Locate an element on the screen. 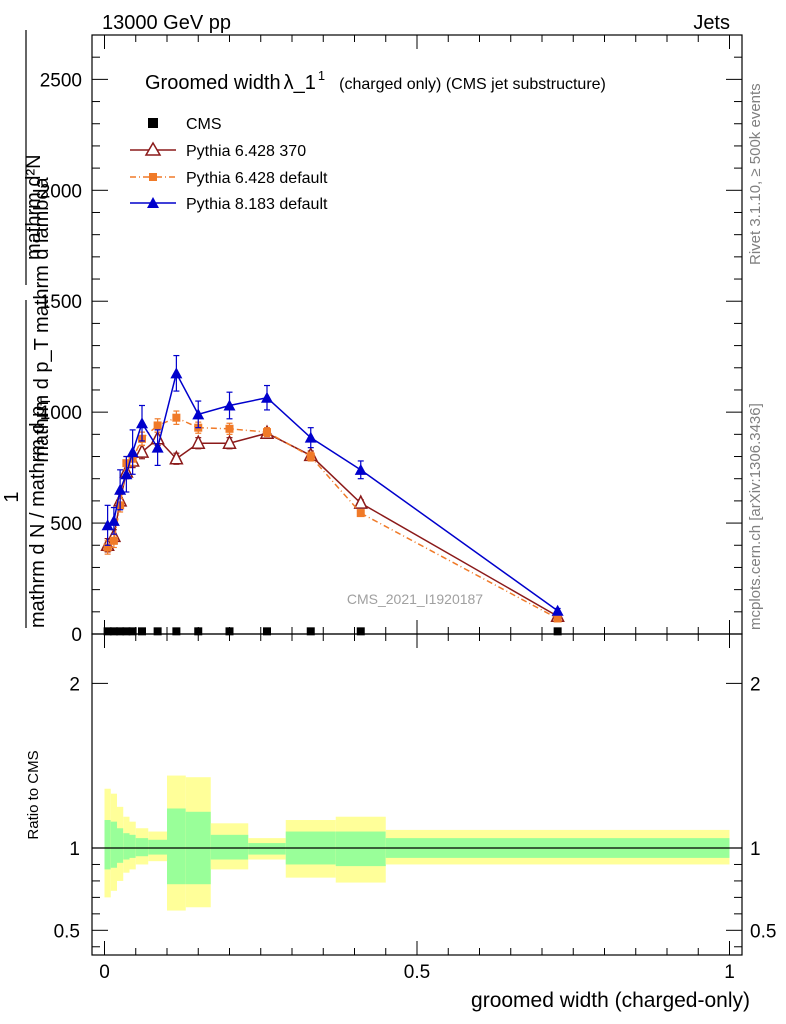  ylabel-left-sub: T is located at coordinates (45, 401).